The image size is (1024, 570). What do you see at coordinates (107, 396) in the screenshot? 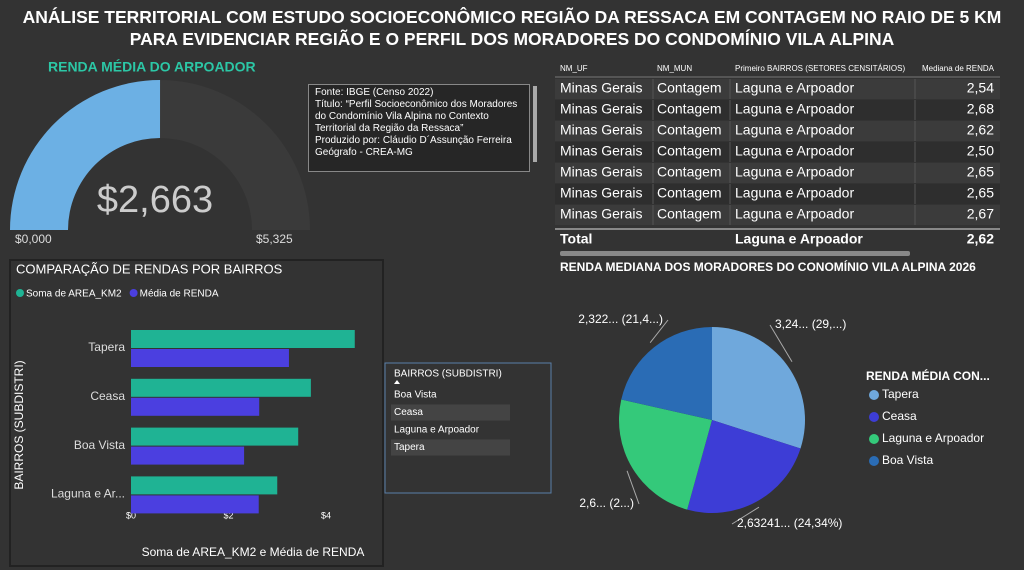
I see `y-tick-label: Ceasa` at bounding box center [107, 396].